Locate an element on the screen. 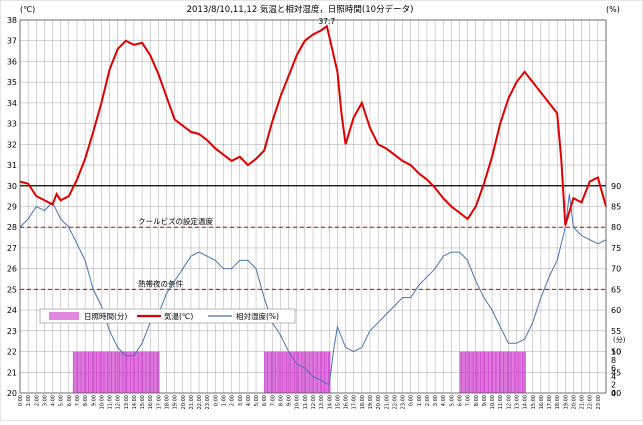 Image resolution: width=643 pixels, height=425 pixels. x-tick: 22:00 is located at coordinates (591, 402).